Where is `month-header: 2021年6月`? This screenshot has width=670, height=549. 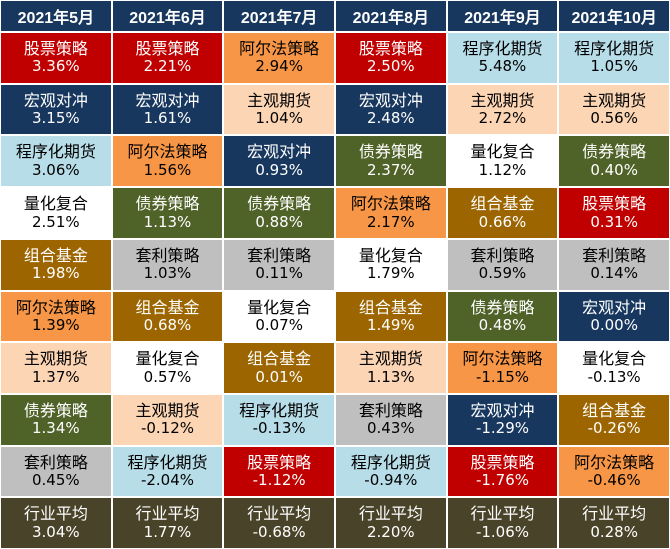
month-header: 2021年6月 is located at coordinates (167, 16).